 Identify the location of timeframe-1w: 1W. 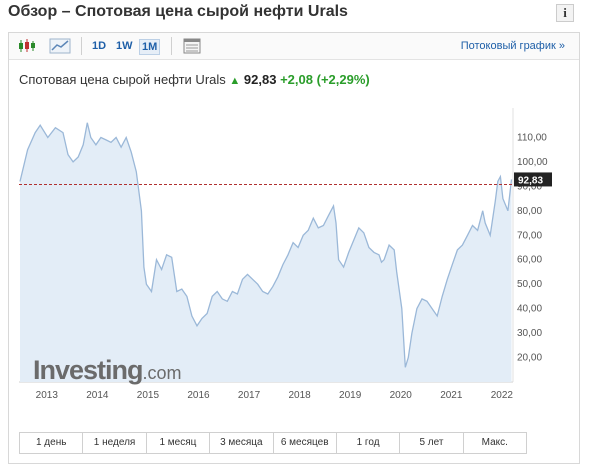
(124, 46).